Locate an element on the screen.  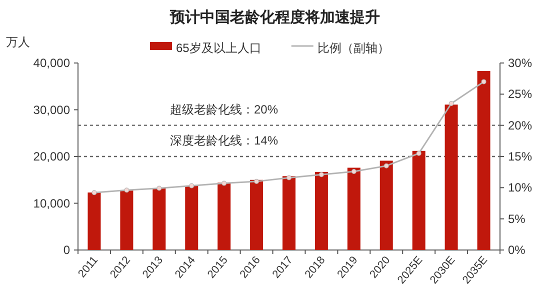
ref-line: 深度老龄化线：14% is located at coordinates (289, 146).